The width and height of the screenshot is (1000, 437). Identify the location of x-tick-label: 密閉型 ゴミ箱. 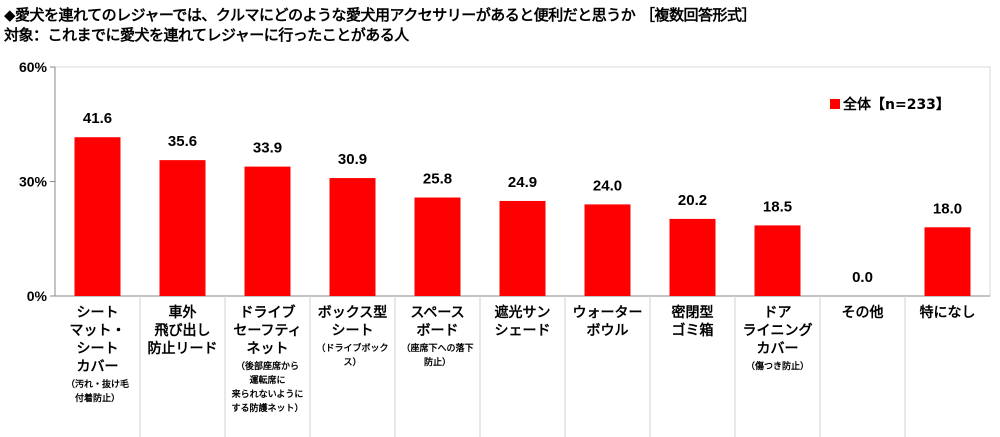
(692, 322).